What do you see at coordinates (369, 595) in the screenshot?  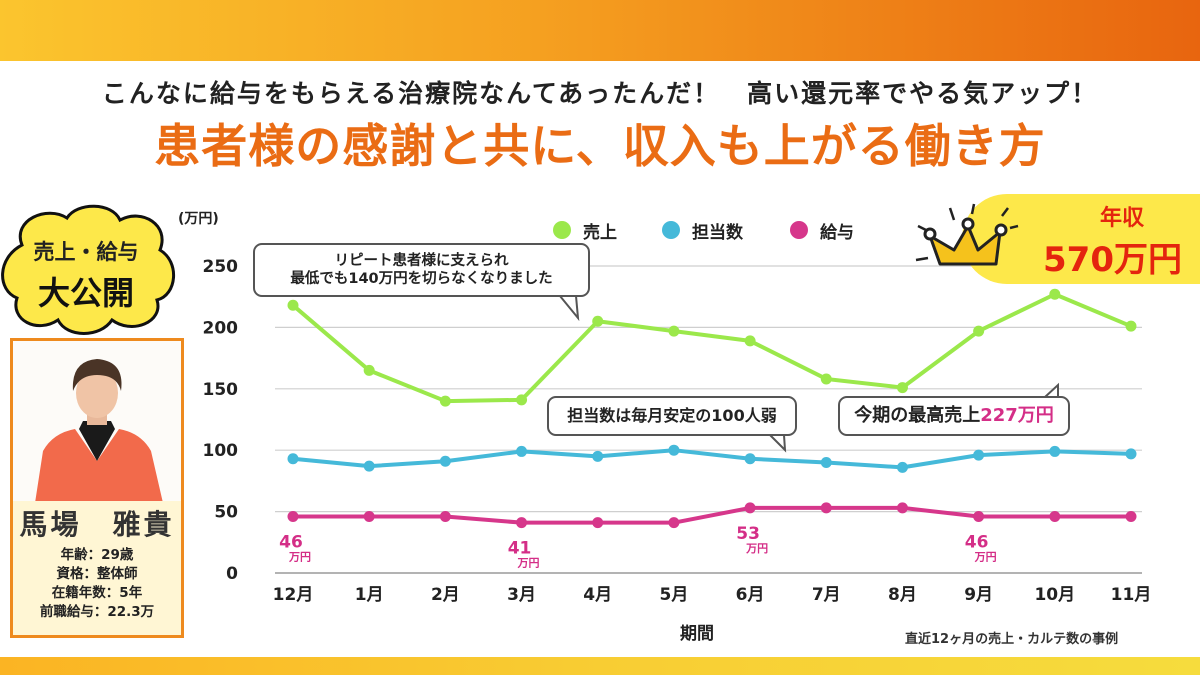 I see `x-tick-label: 1月` at bounding box center [369, 595].